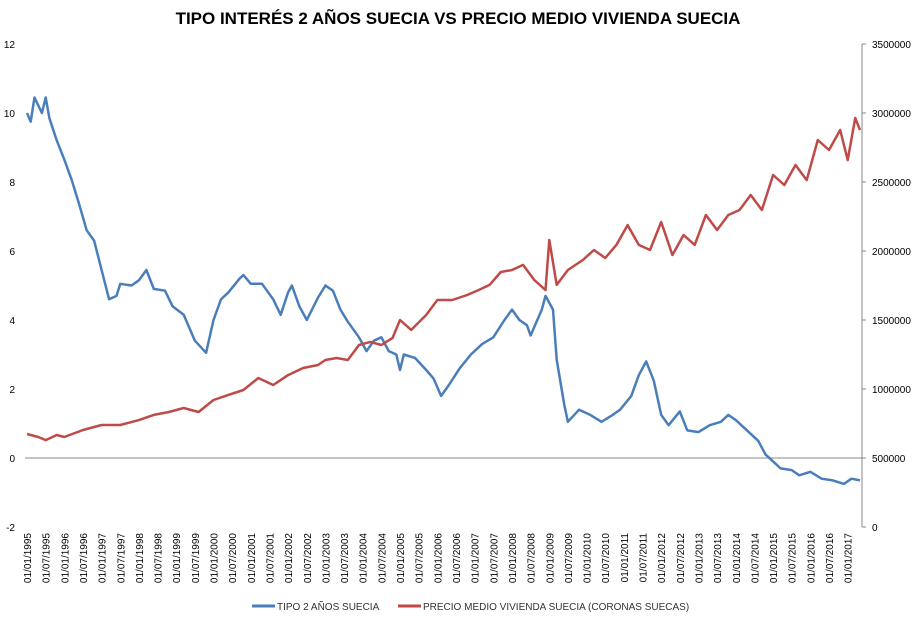 The image size is (918, 617). I want to click on left-y-tick-label: 8, so click(12, 183).